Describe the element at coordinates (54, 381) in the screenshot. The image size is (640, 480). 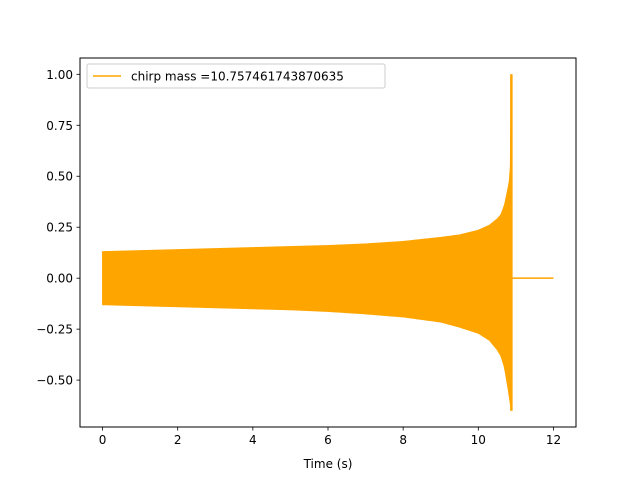
I see `y-tick-label: −0.50` at that location.